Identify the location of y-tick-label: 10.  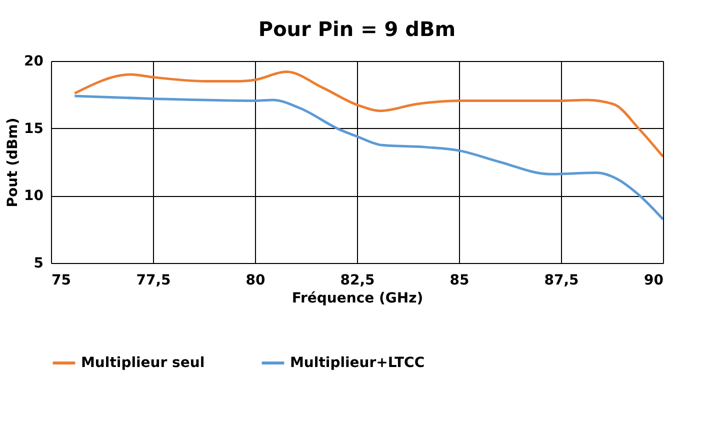
(34, 196).